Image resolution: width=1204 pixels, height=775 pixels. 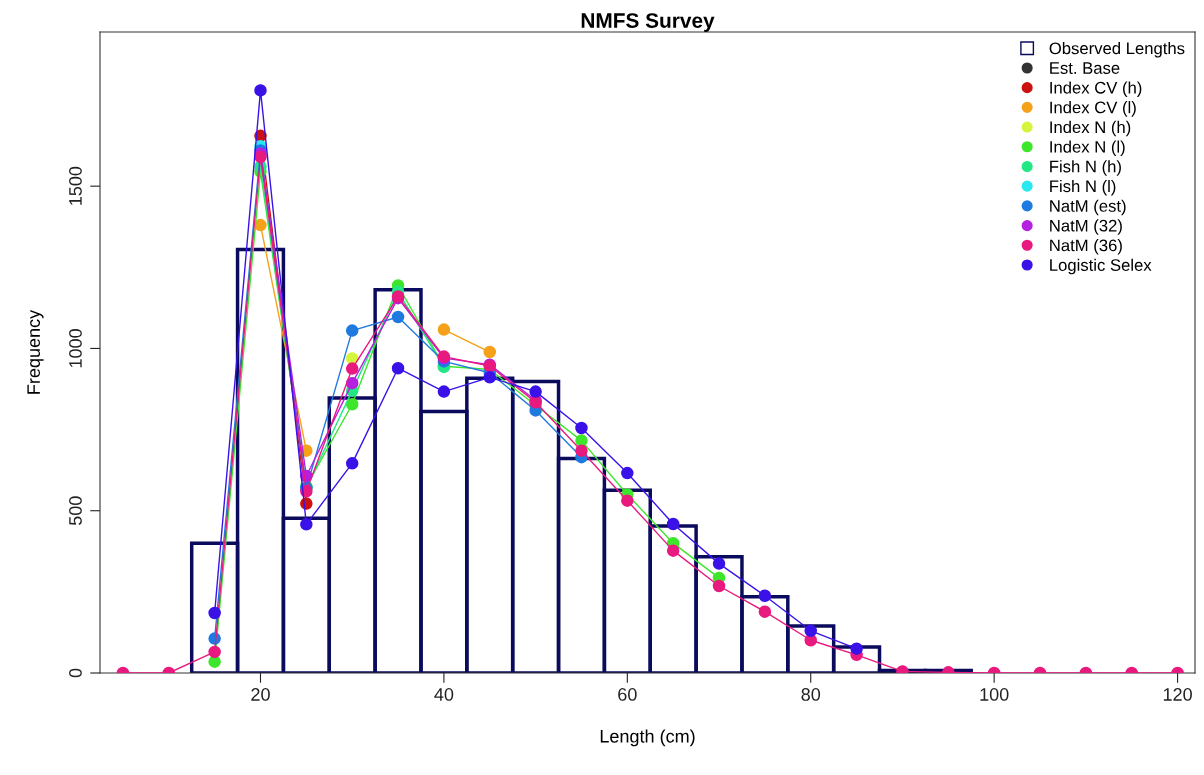 What do you see at coordinates (1101, 266) in the screenshot?
I see `legend-label: Logistic Selex` at bounding box center [1101, 266].